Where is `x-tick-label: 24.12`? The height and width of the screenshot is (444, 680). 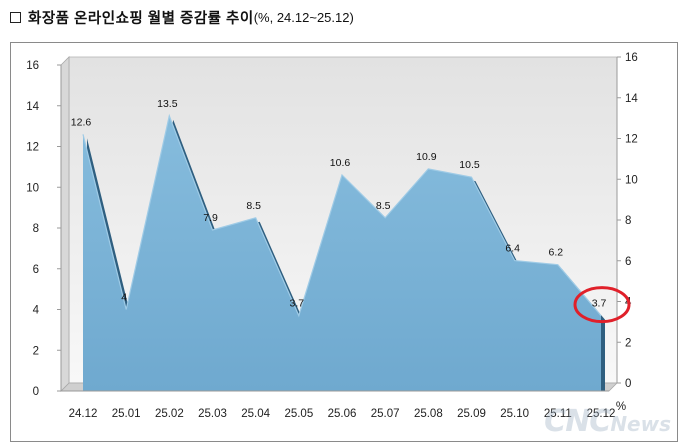
x-tick-label: 24.12 is located at coordinates (83, 414).